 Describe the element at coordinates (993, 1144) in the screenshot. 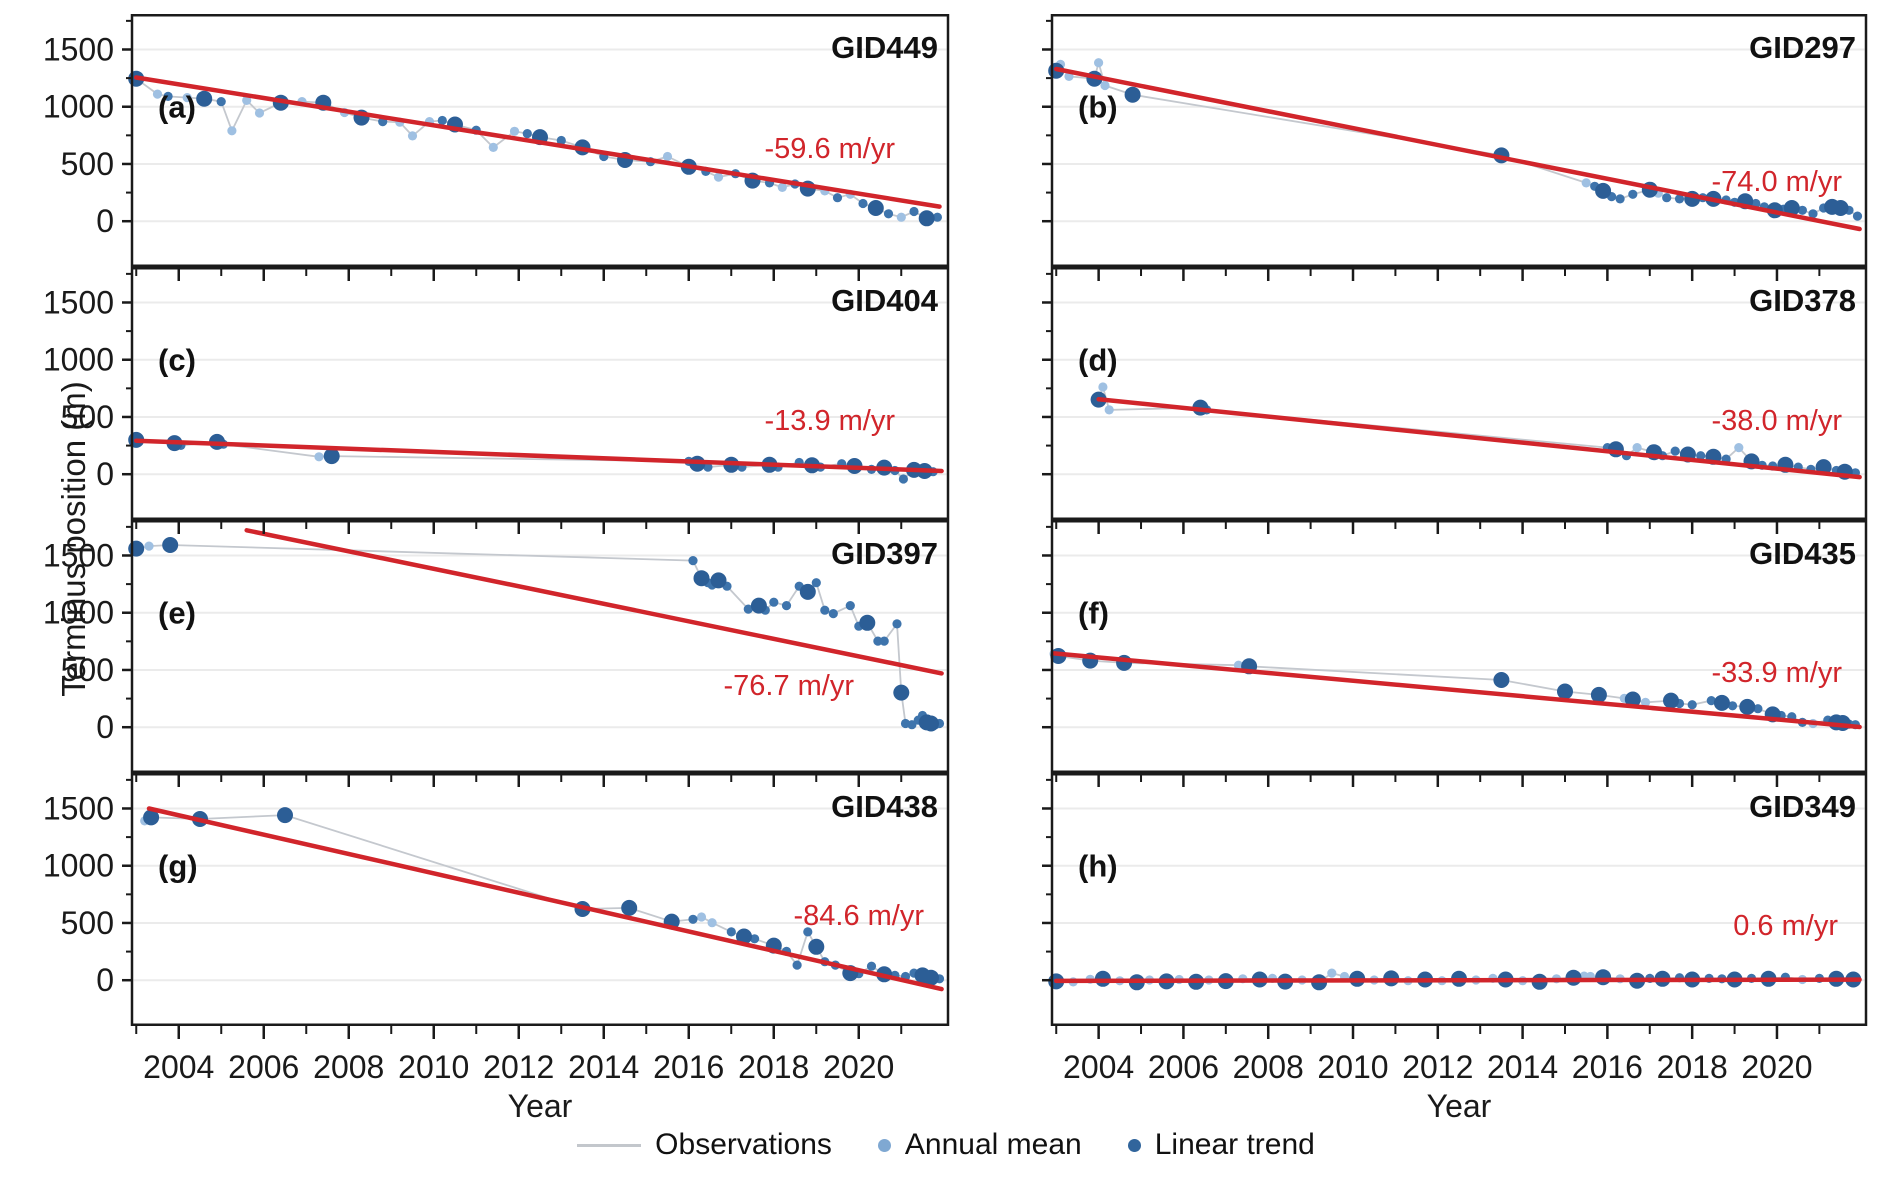

I see `legend-label: Annual mean` at that location.